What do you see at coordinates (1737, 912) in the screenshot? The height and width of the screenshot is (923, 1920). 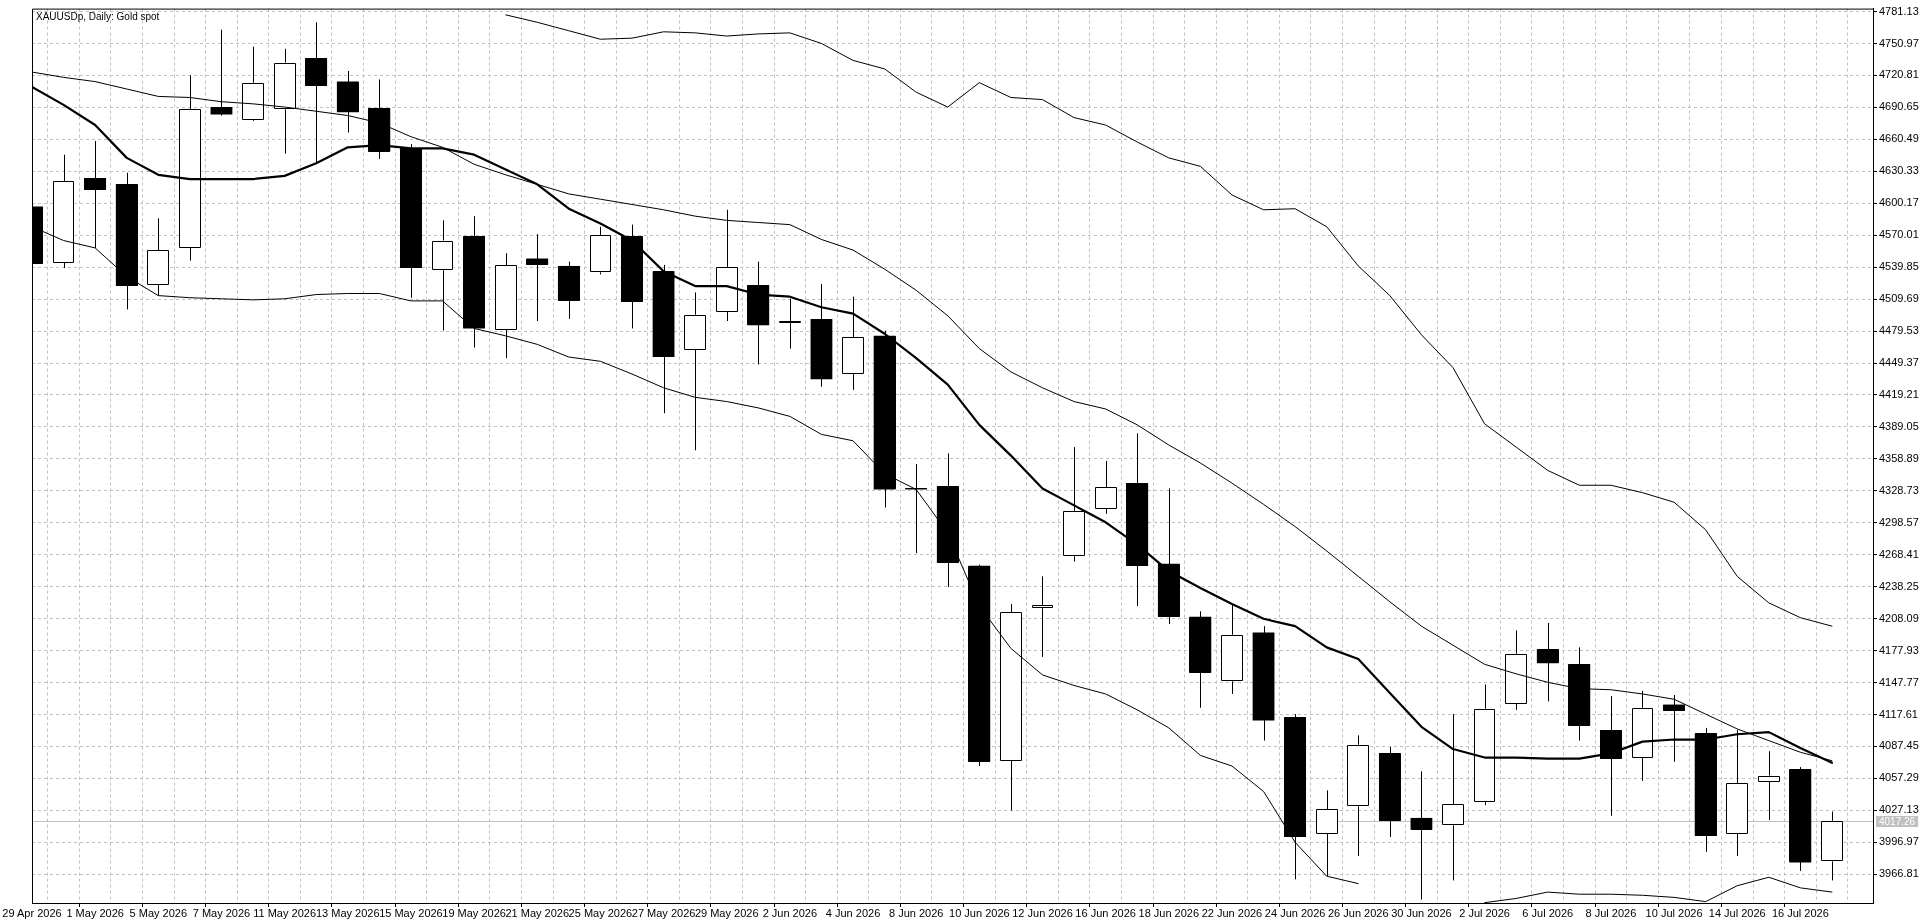 I see `x-tick-label: 14 Jul 2026` at bounding box center [1737, 912].